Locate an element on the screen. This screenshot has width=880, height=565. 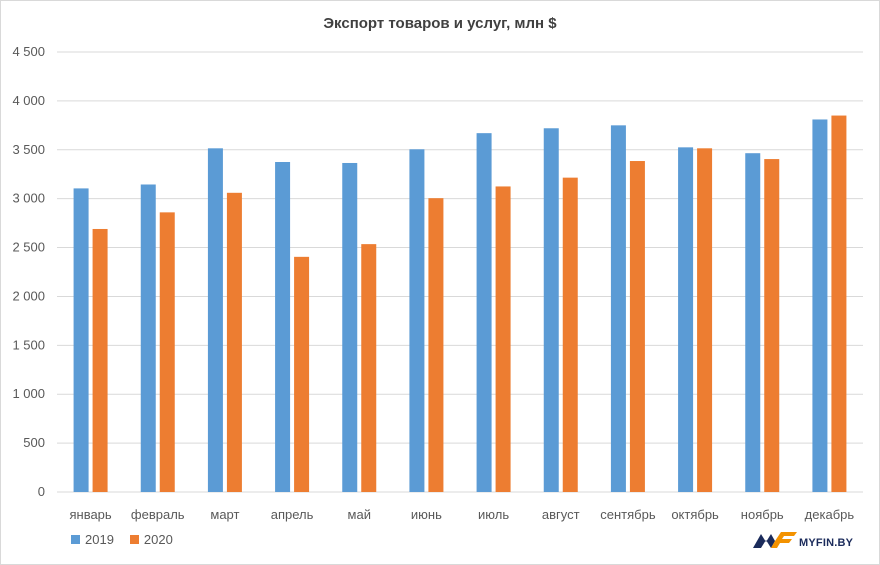
bar-2020-февраль is located at coordinates (167, 352).